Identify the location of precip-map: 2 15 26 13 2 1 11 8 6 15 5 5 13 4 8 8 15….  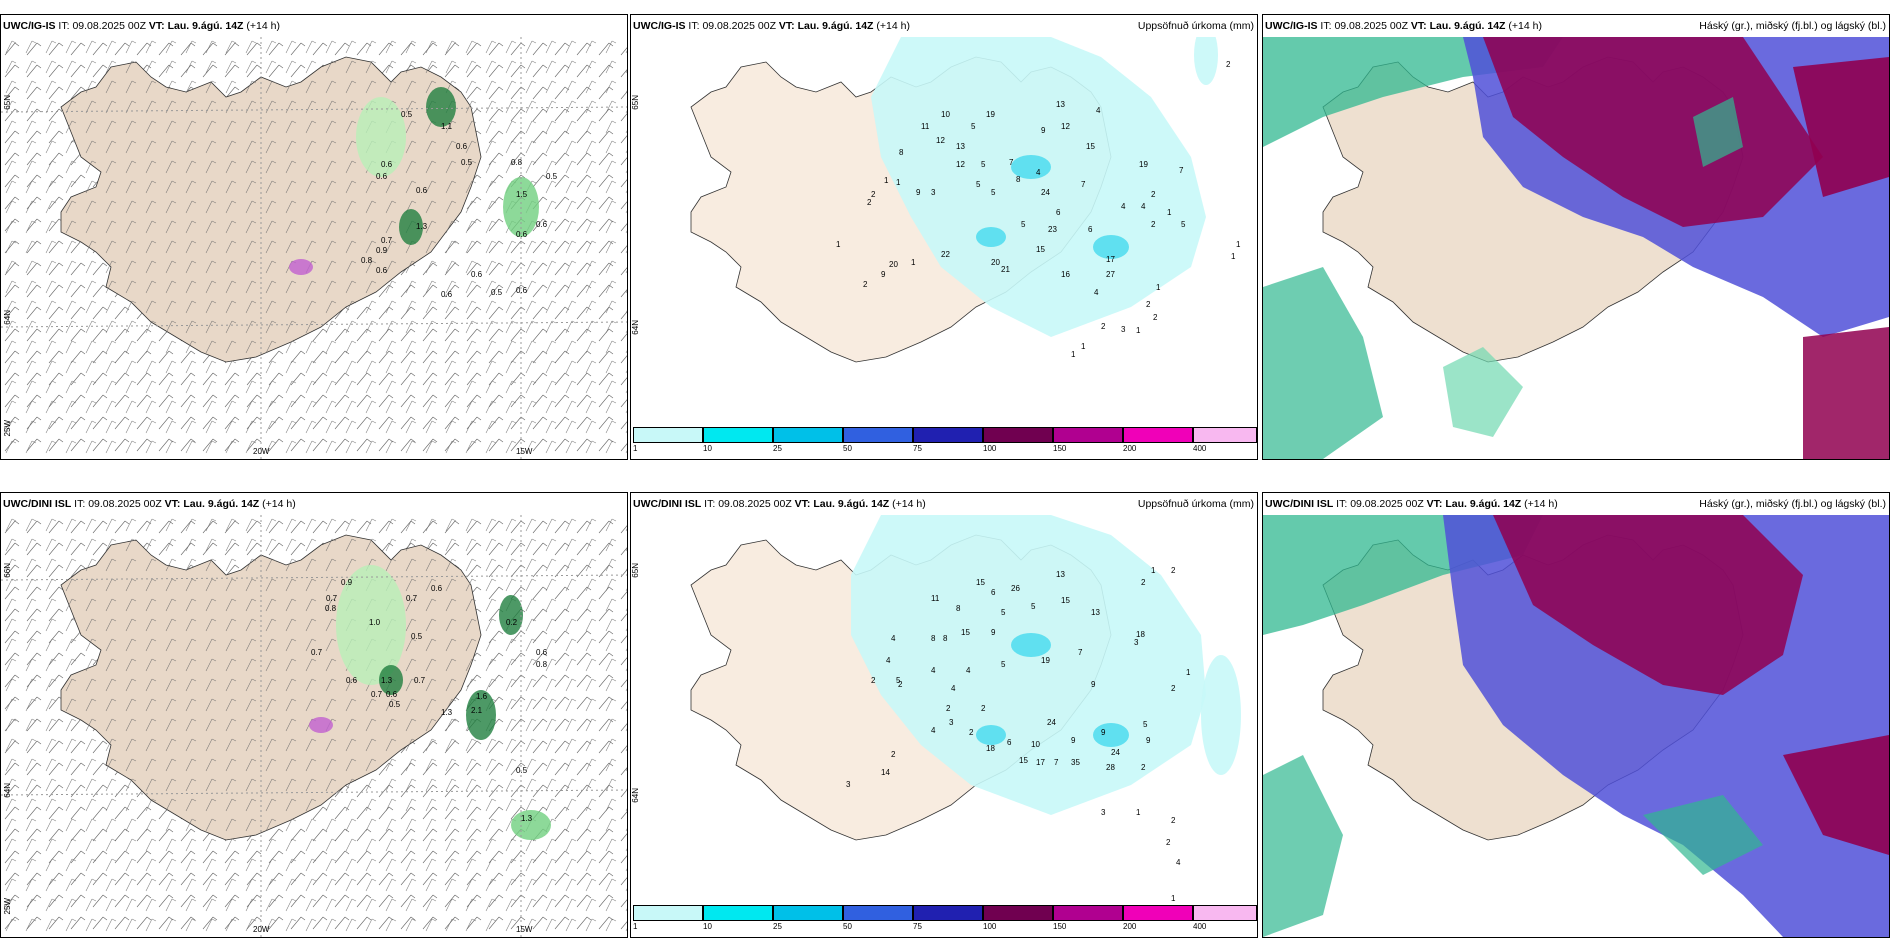
(965, 709).